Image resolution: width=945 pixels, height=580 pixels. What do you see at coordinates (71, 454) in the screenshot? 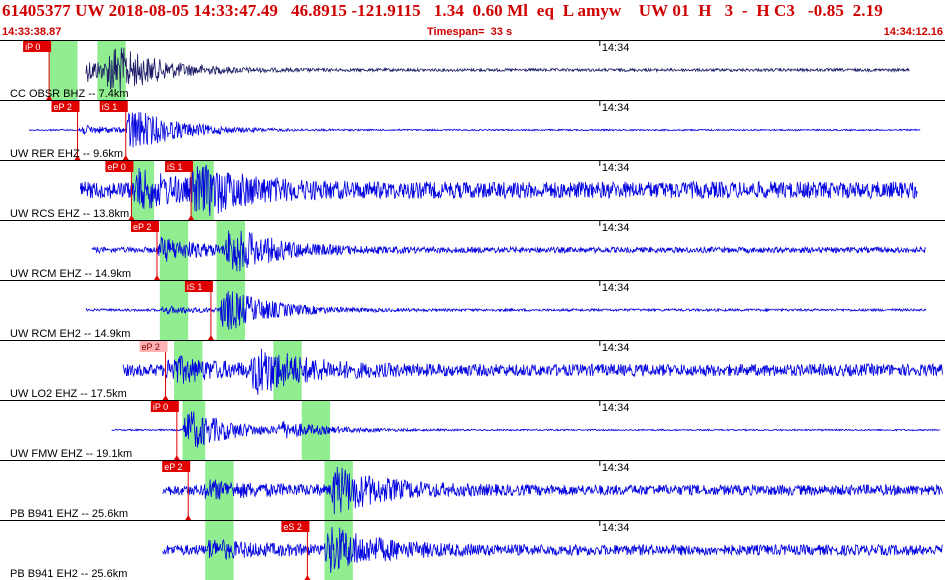
I see `station-label: UW FMW EHZ -- 19.1km` at bounding box center [71, 454].